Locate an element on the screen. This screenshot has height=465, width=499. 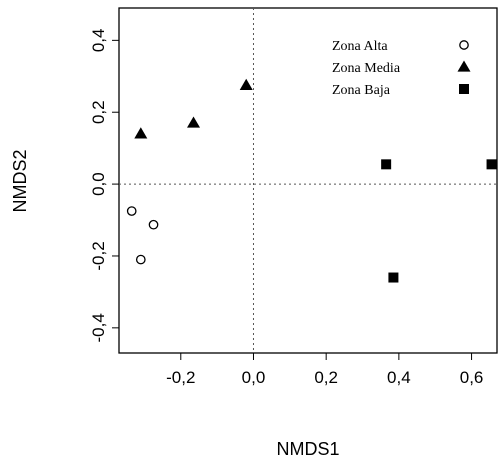
legend-marker-zona-baja is located at coordinates (464, 89).